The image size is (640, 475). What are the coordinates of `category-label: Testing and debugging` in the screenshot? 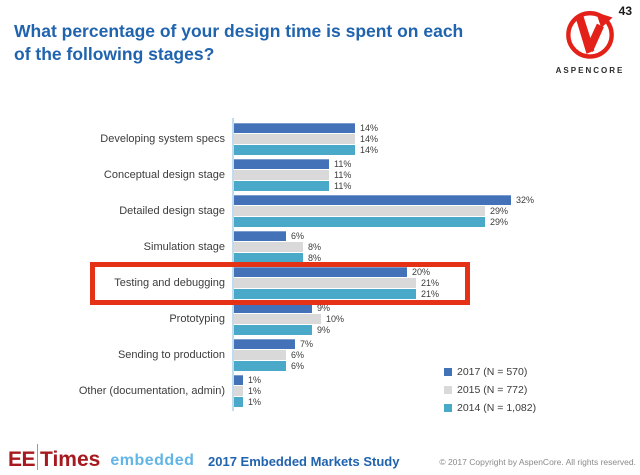 It's located at (169, 283).